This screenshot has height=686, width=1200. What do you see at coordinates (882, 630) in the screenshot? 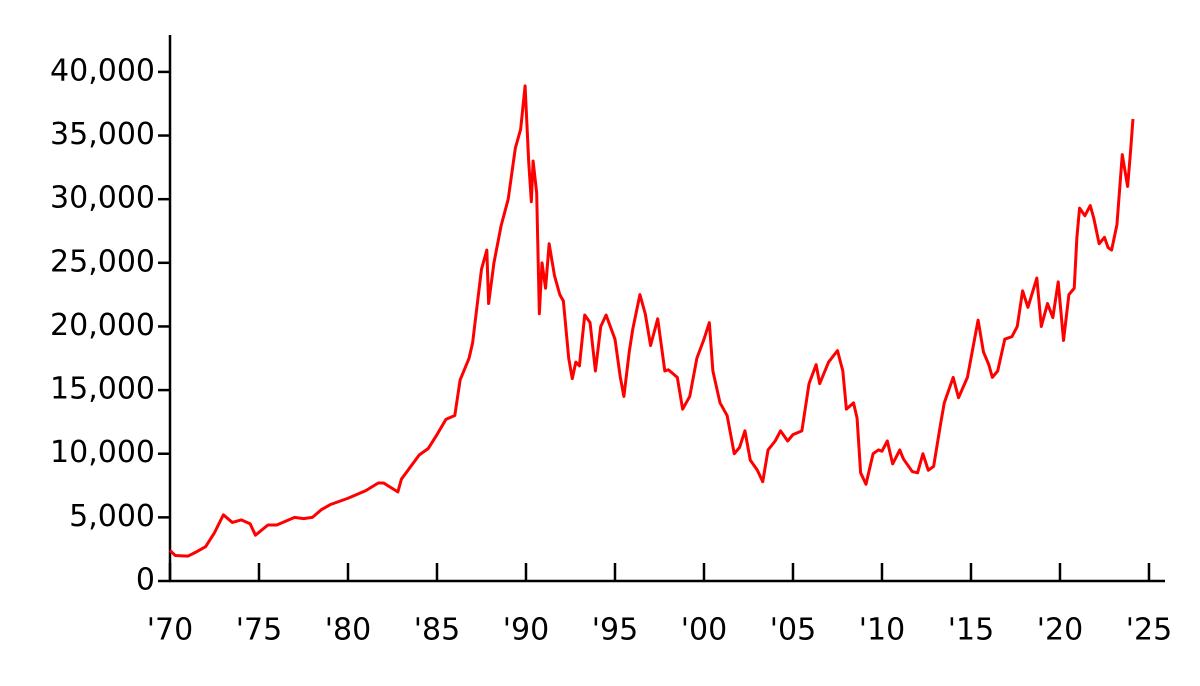
I see `x-tick-label: '10` at bounding box center [882, 630].